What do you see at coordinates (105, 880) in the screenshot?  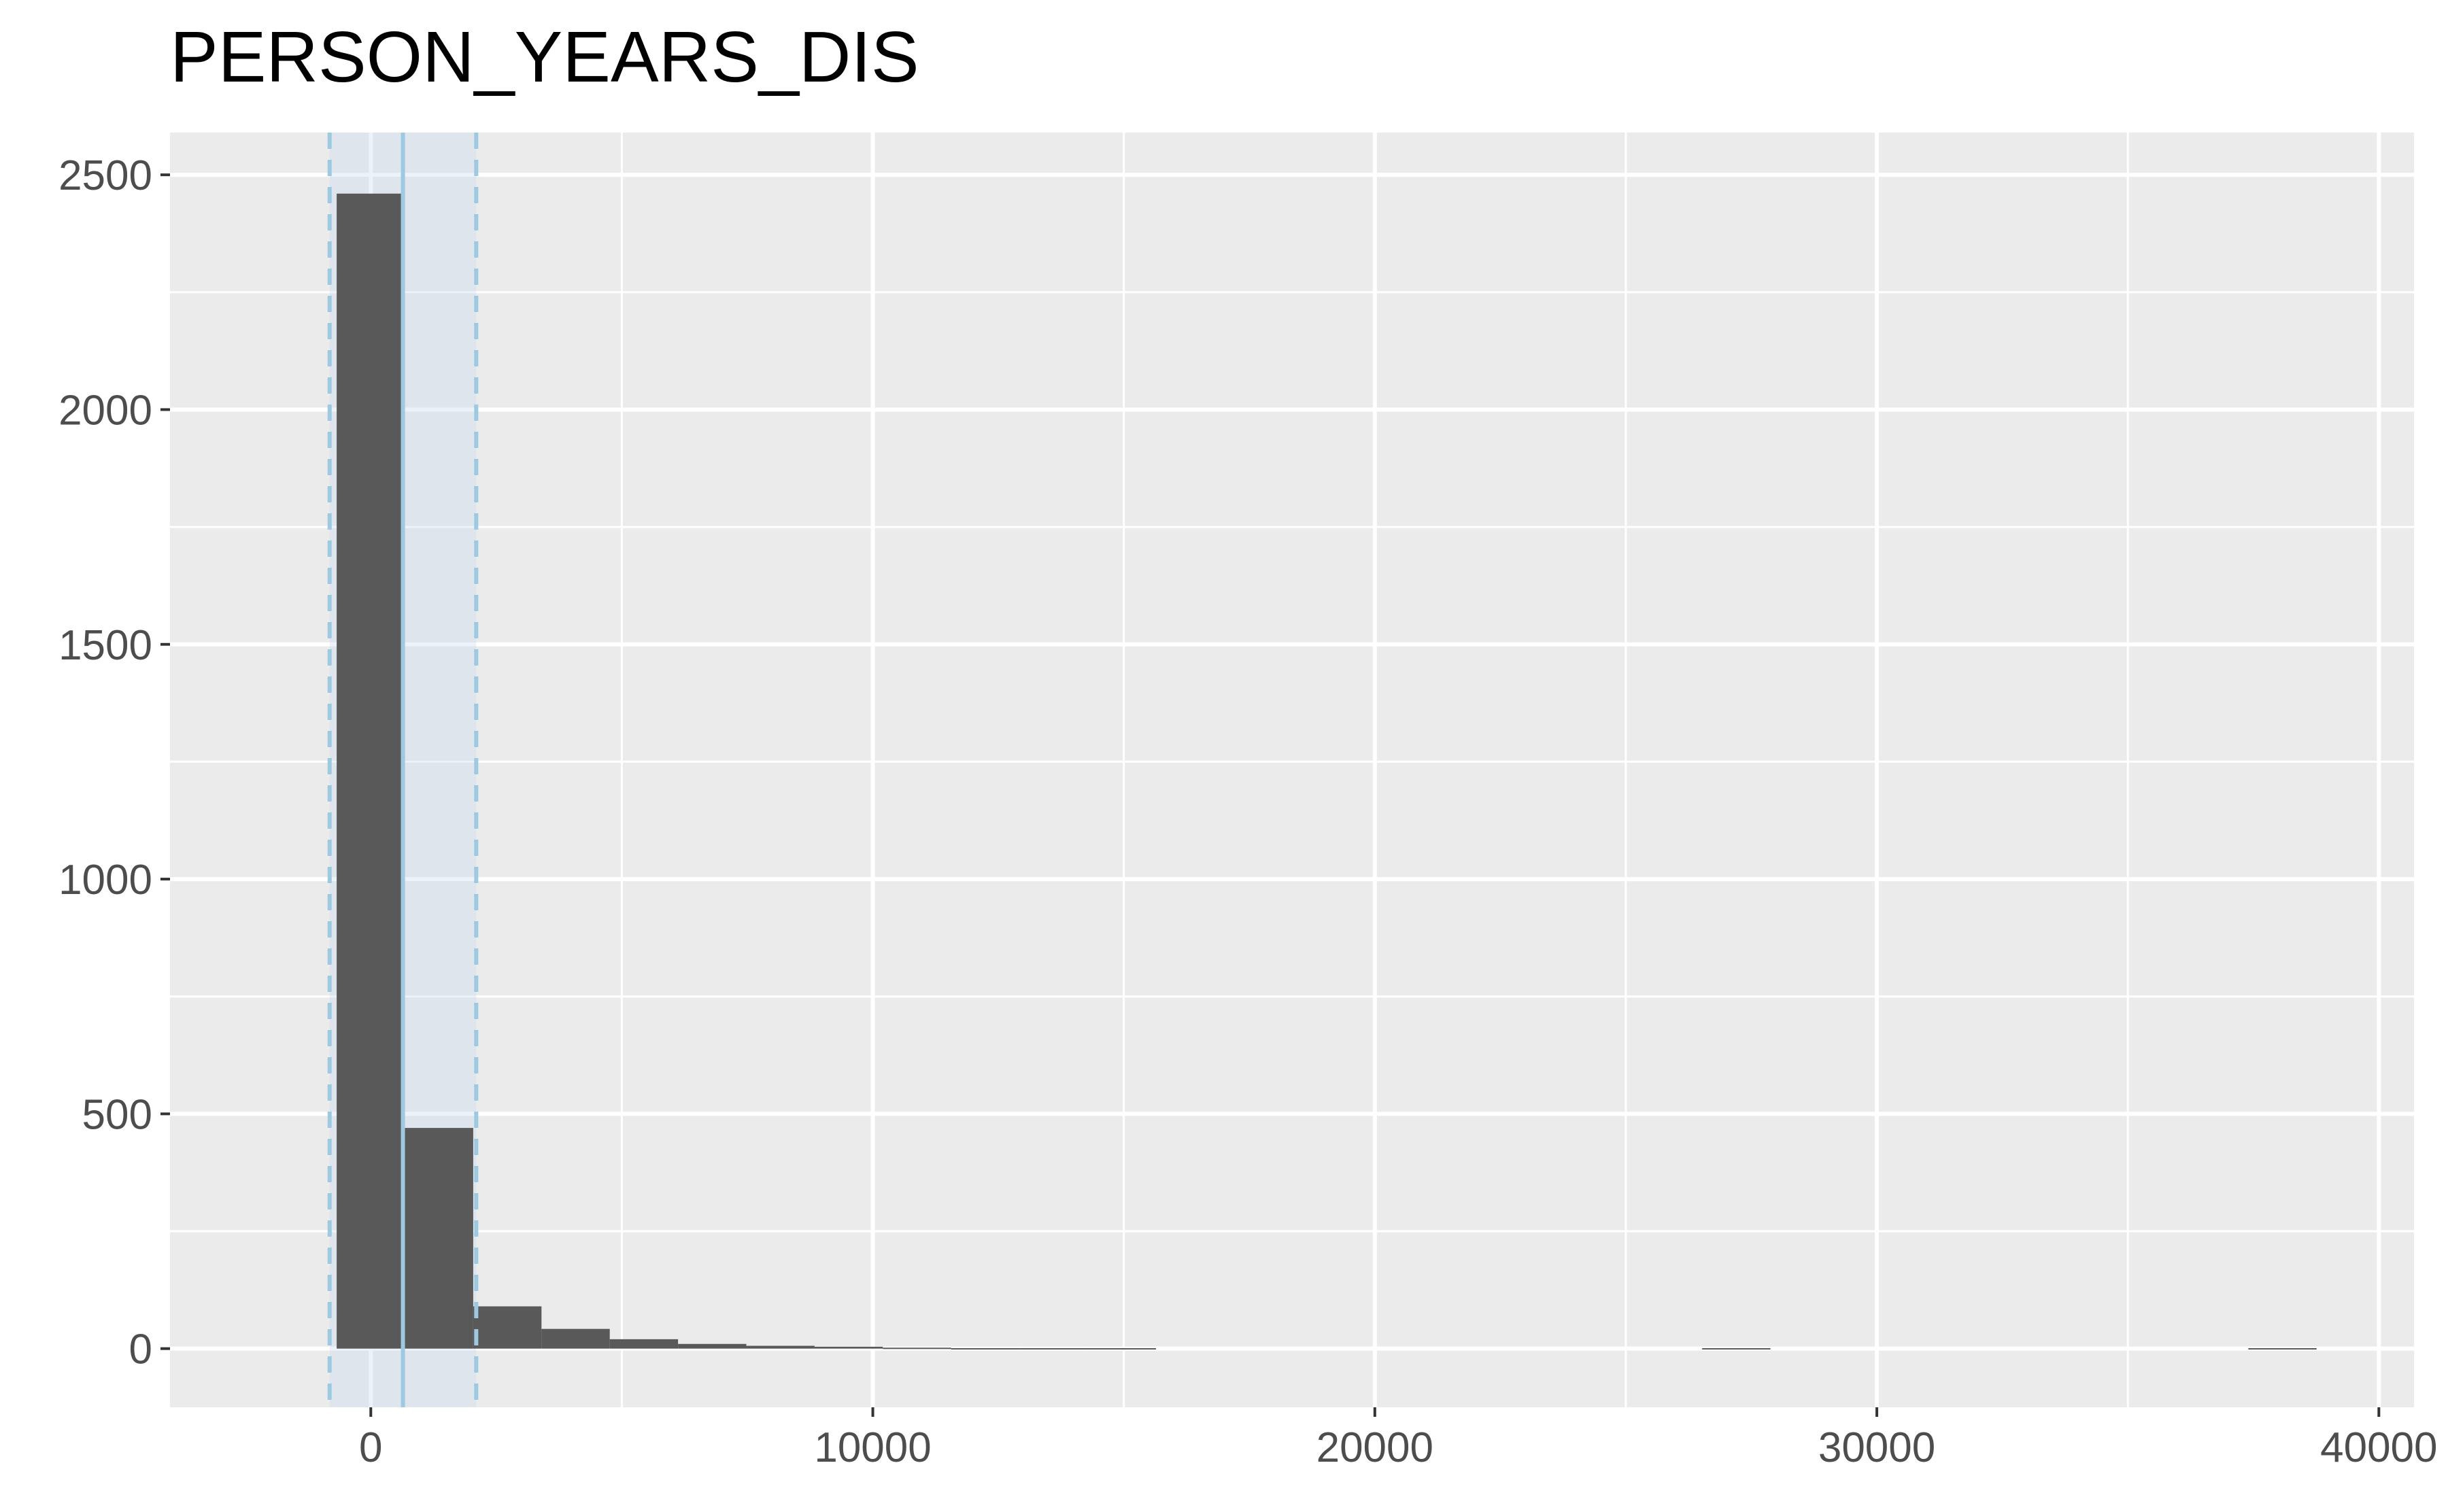 I see `y-tick-label: 1000` at bounding box center [105, 880].